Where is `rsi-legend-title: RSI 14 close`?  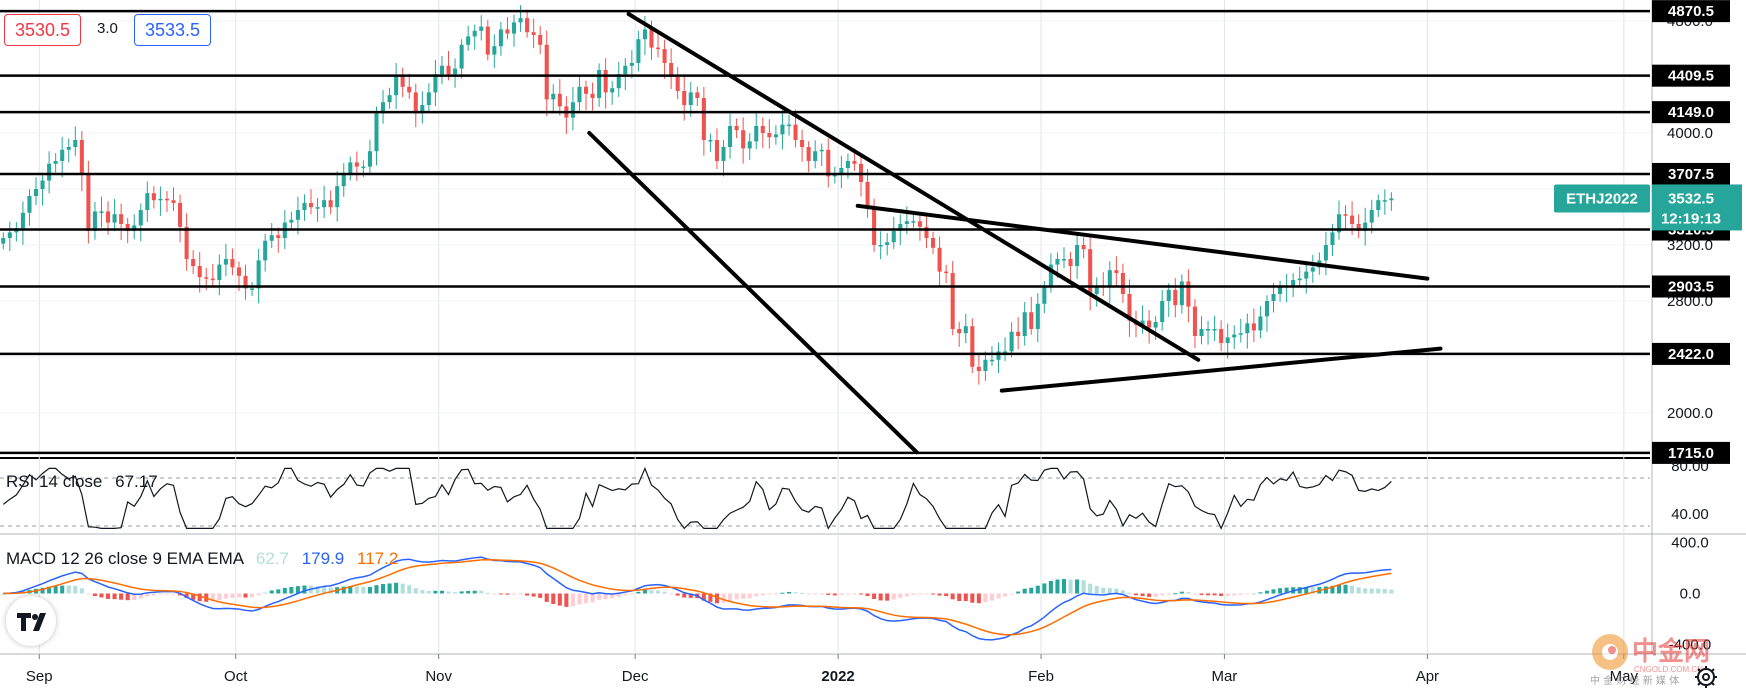
rsi-legend-title: RSI 14 close is located at coordinates (54, 481).